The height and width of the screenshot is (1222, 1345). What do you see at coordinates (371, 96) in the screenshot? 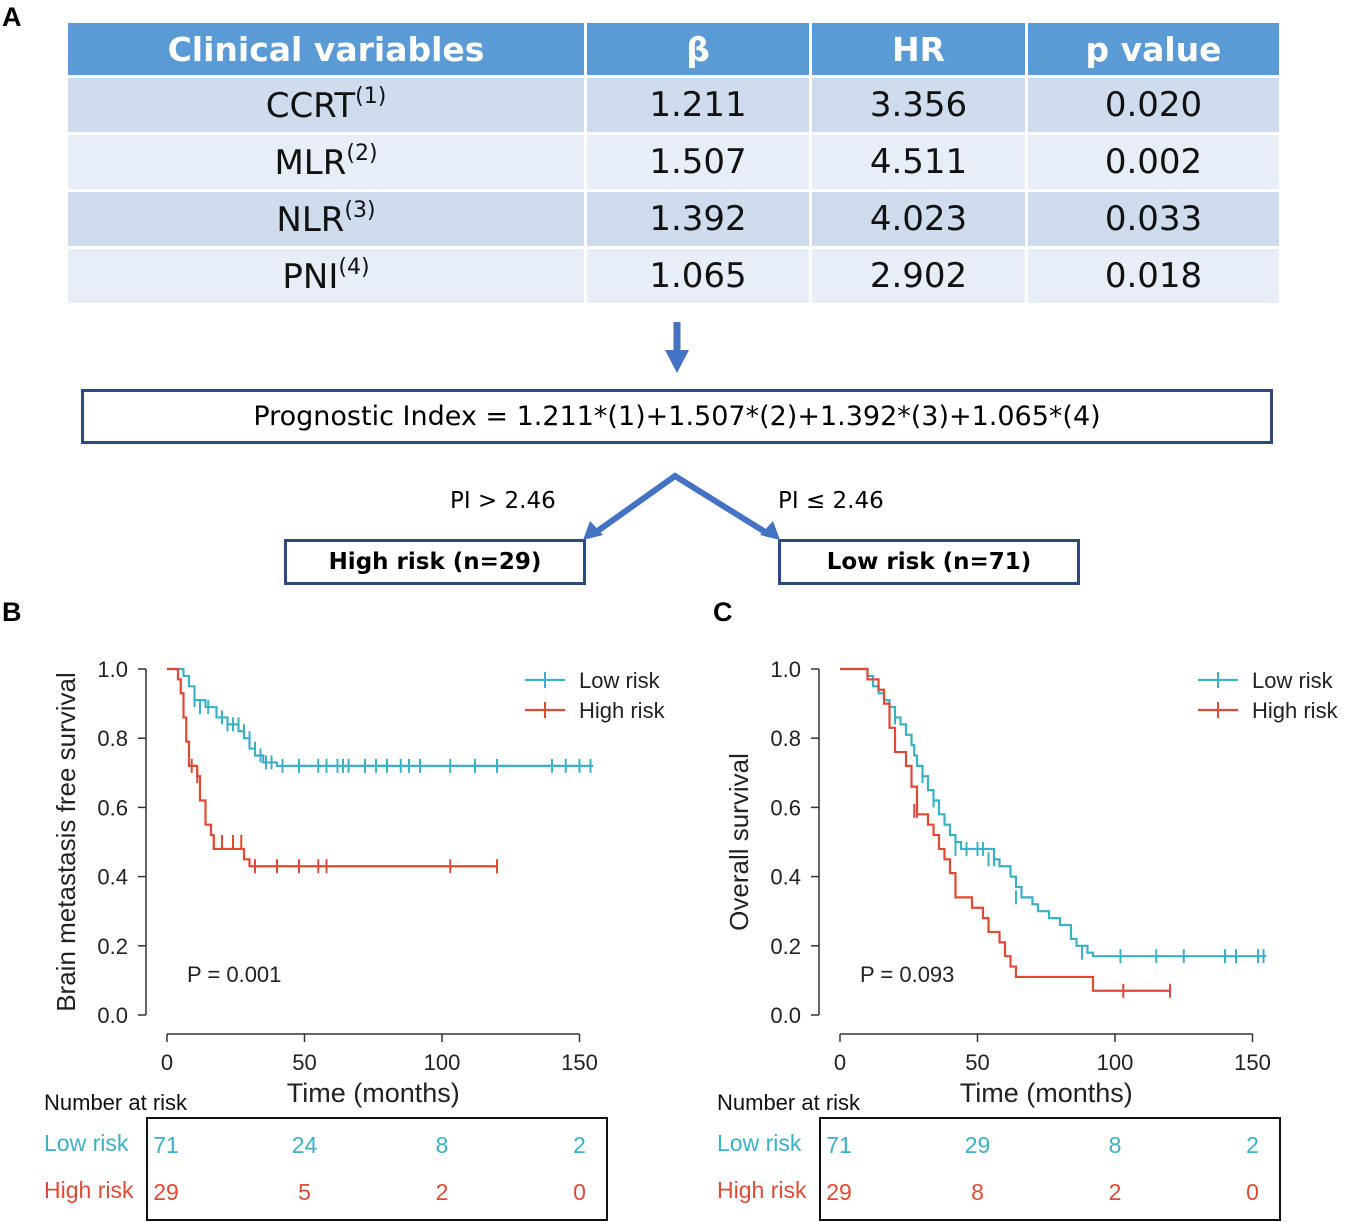
I see `variable-index: (1)` at bounding box center [371, 96].